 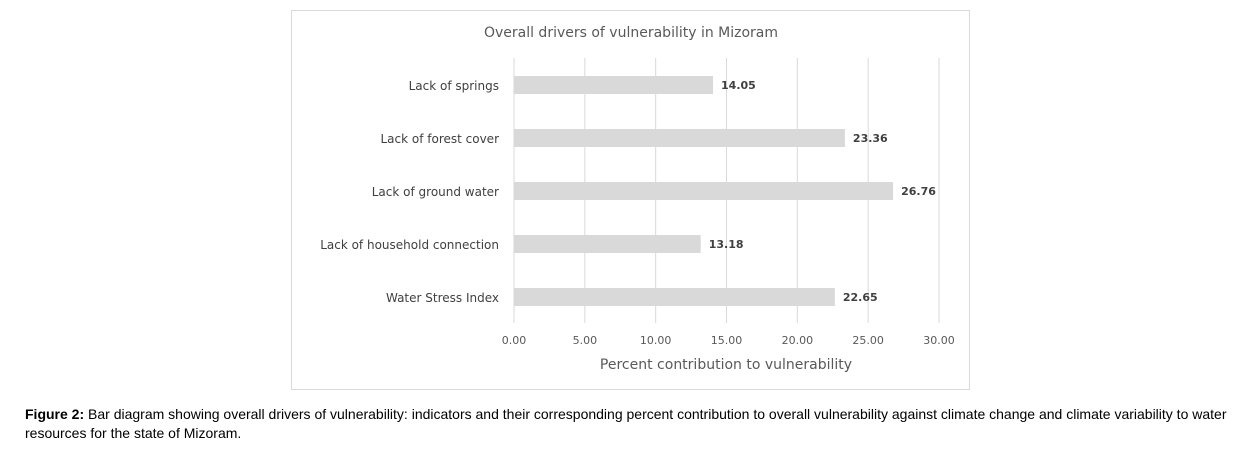 What do you see at coordinates (409, 245) in the screenshot?
I see `category-label: Lack of household connection` at bounding box center [409, 245].